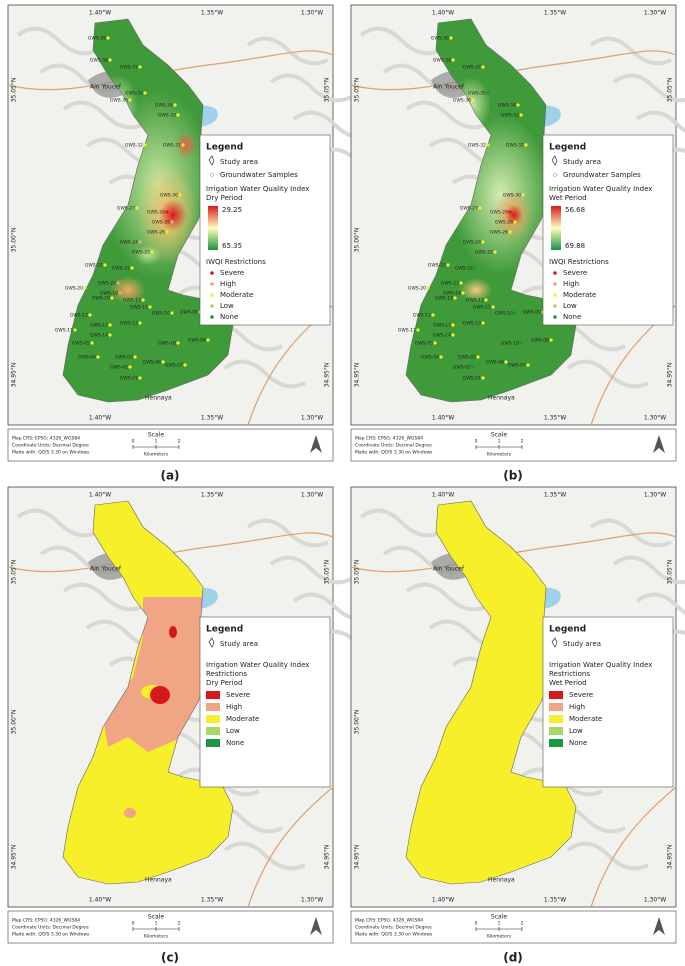  Describe the element at coordinates (167, 344) in the screenshot. I see `sample-label: GWS-18` at that location.